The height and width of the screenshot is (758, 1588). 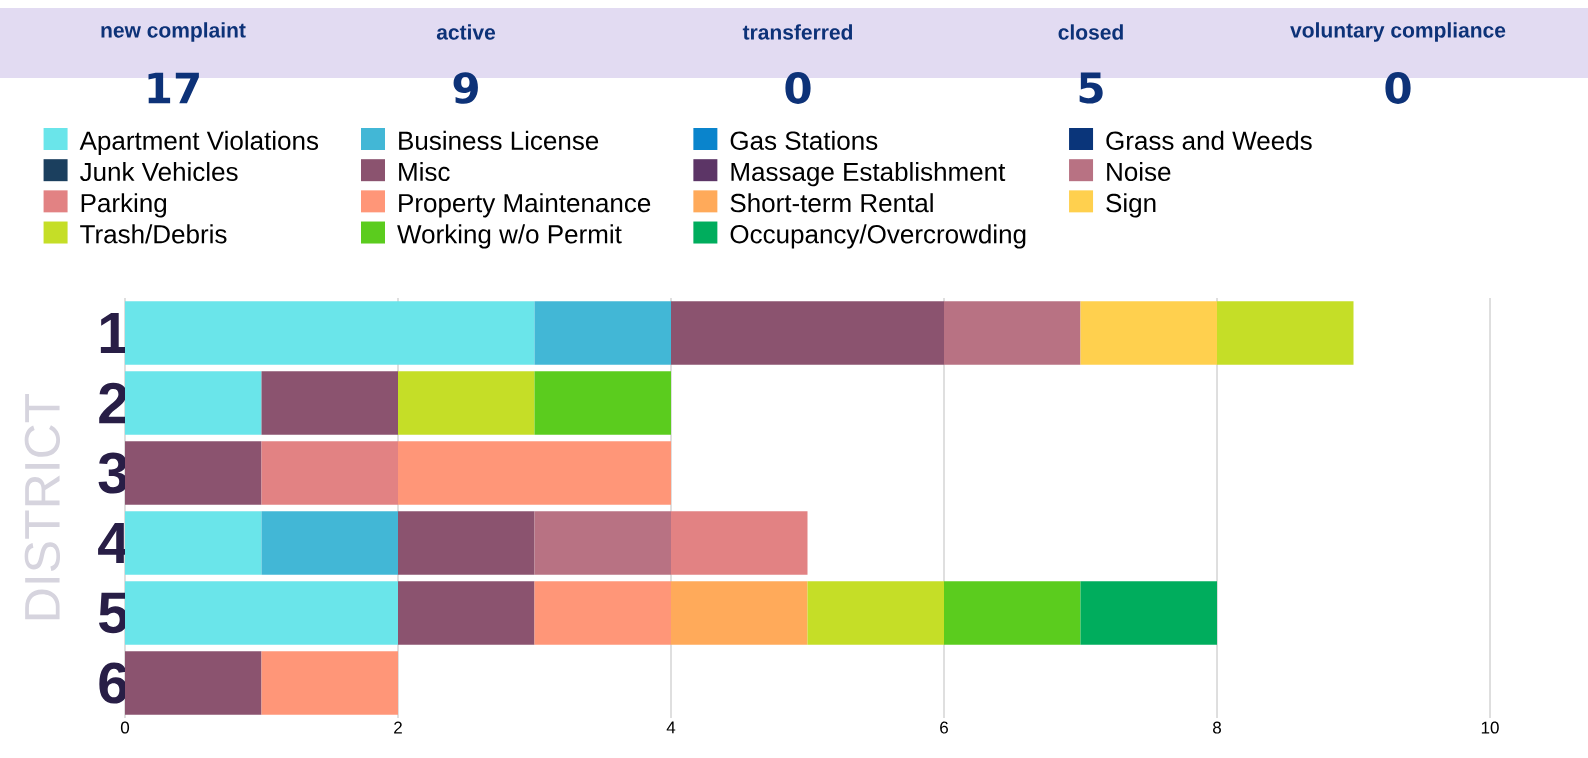 I want to click on text: transferred, so click(x=797, y=32).